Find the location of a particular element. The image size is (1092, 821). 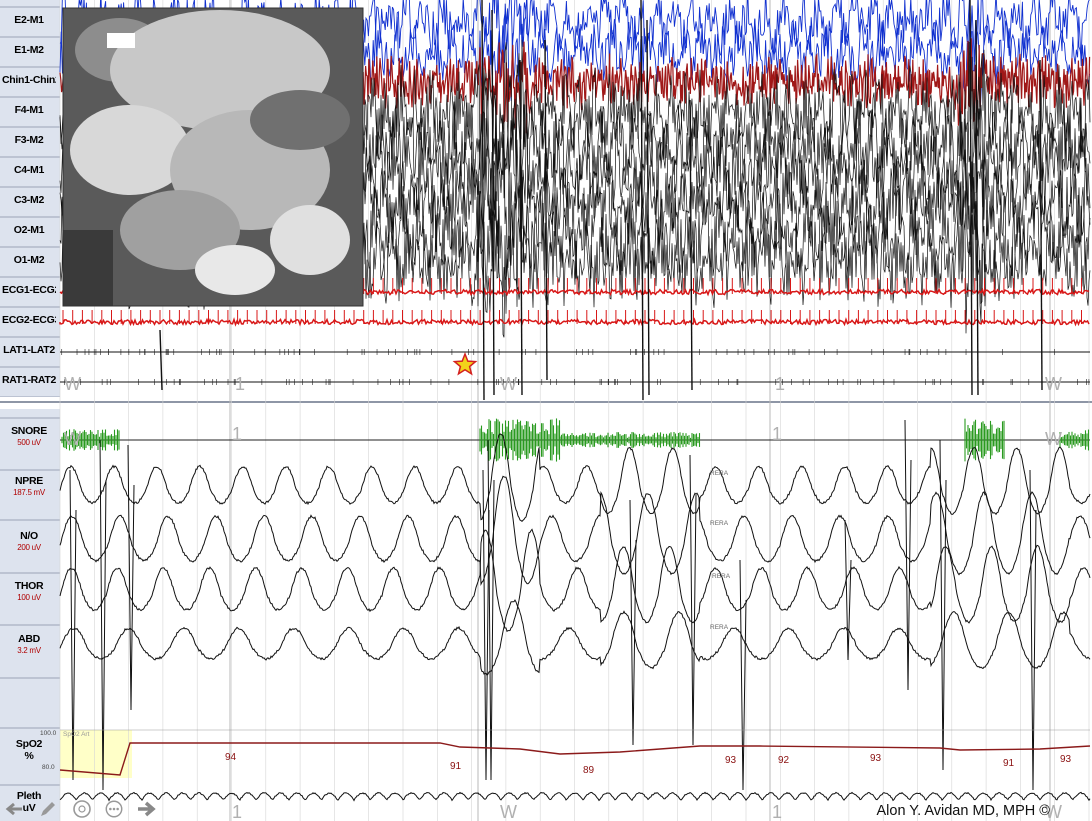

video-icon is located at coordinates (114, 809).